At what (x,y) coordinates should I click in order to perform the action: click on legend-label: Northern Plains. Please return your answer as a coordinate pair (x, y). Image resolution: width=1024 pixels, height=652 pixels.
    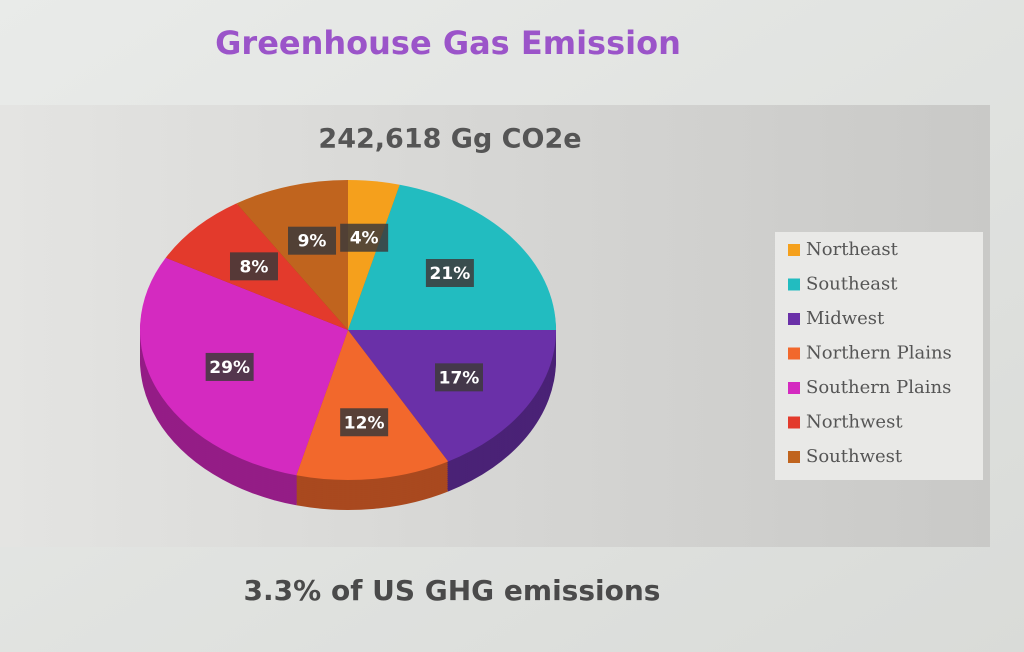
    Looking at the image, I should click on (879, 353).